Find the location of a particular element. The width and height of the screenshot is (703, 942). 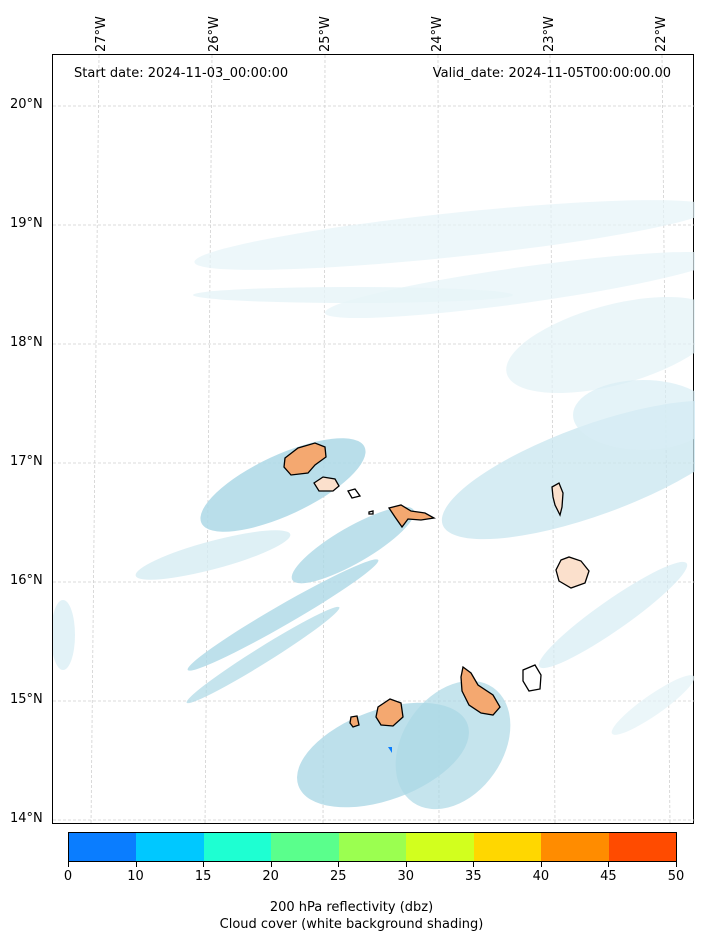

island-maio is located at coordinates (532, 678).